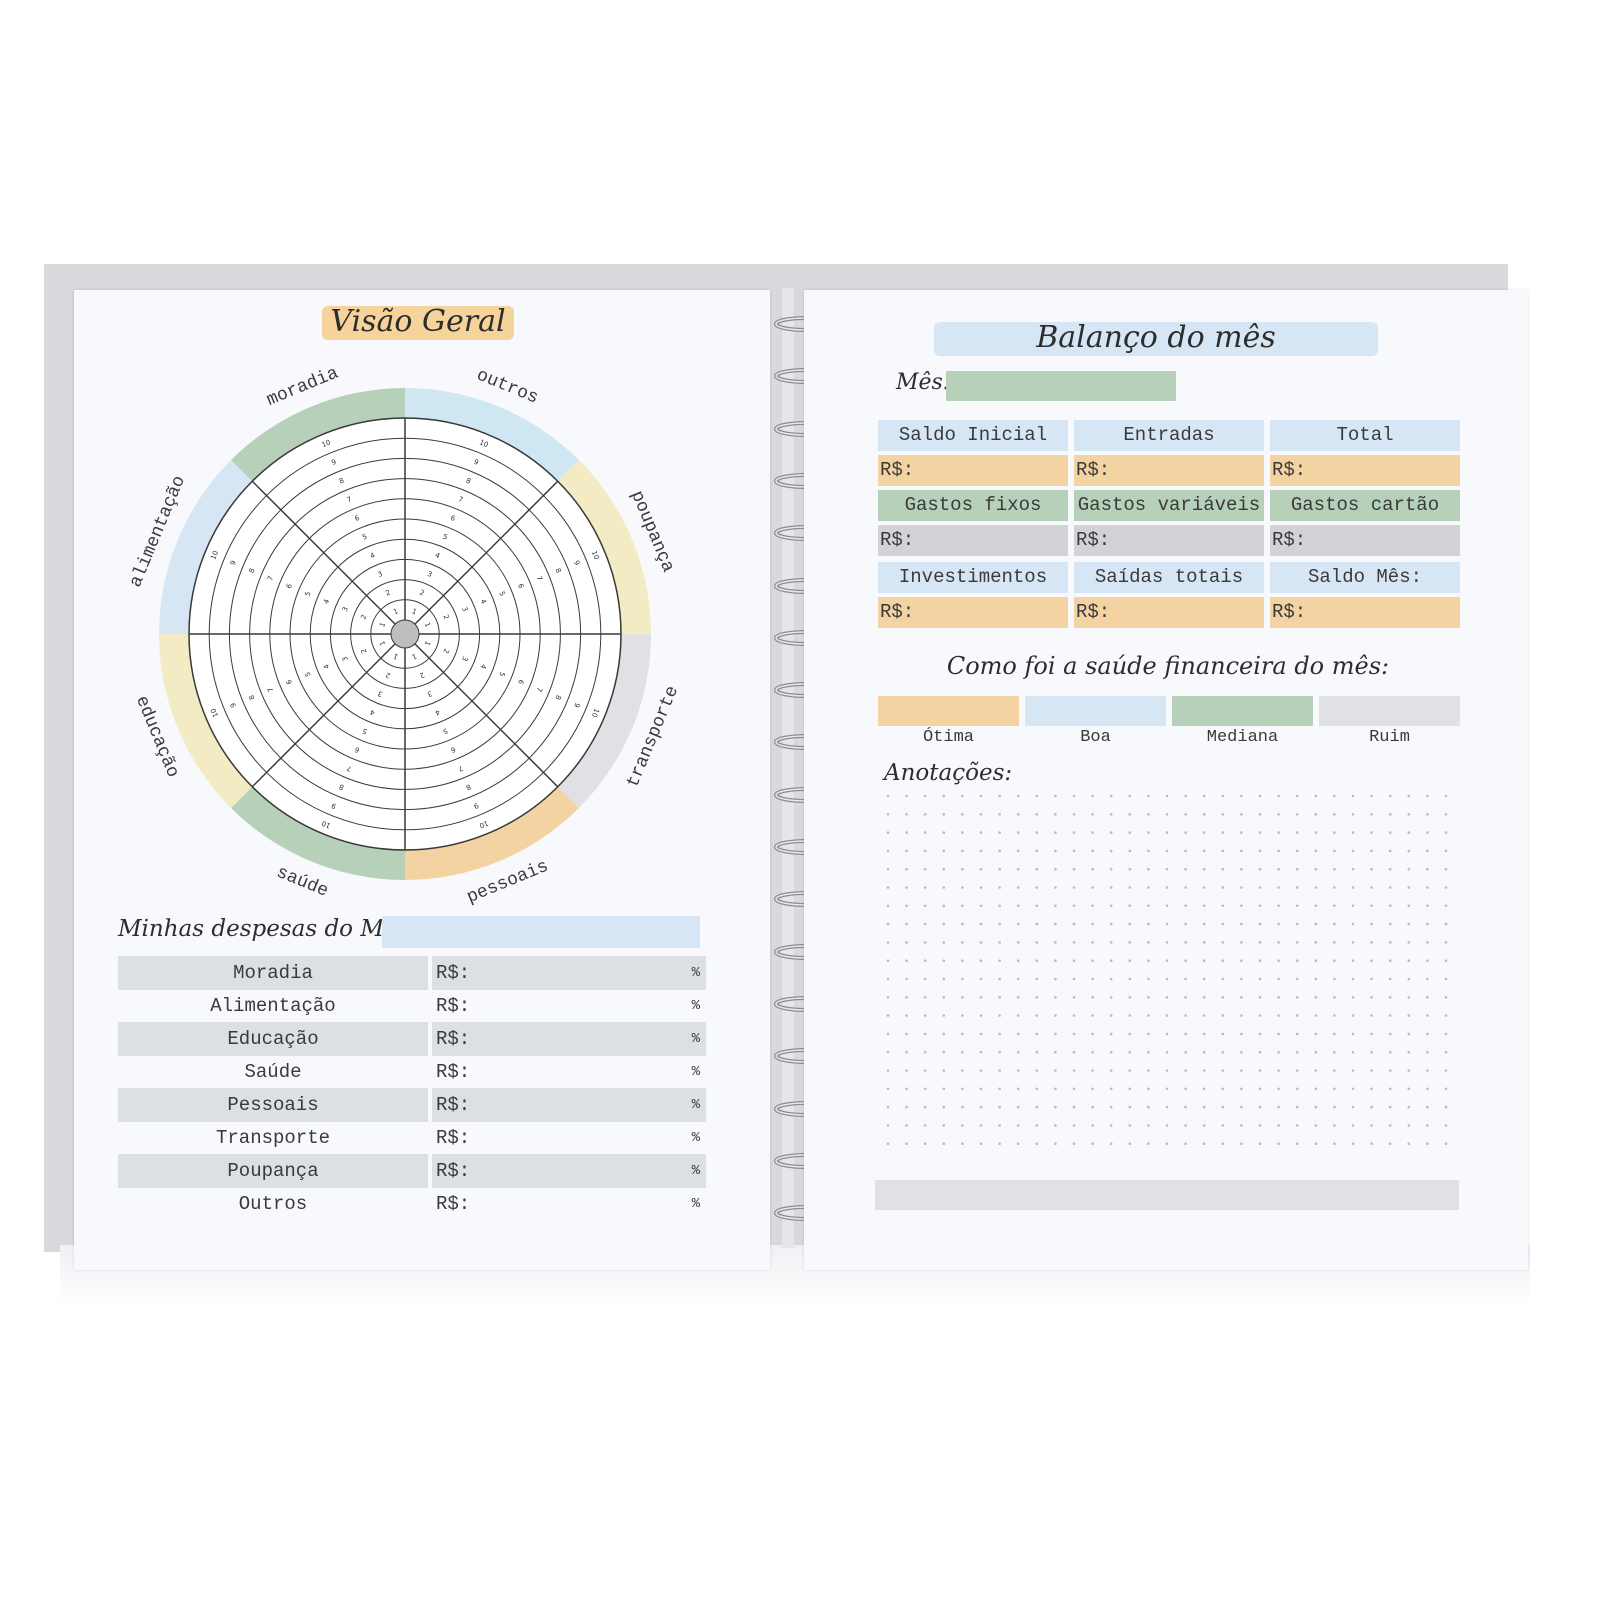 This screenshot has height=1600, width=1600. What do you see at coordinates (539, 578) in the screenshot?
I see `wheel-scale-number: 7` at bounding box center [539, 578].